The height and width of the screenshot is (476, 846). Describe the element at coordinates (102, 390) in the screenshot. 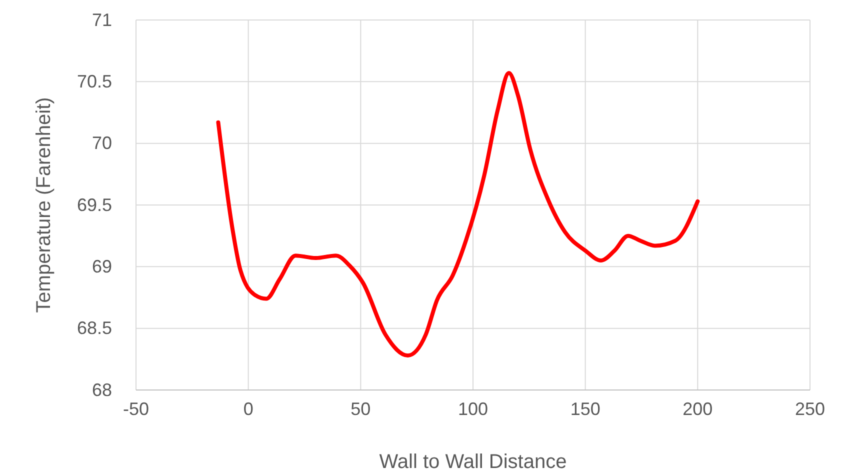

I see `y-tick-label: 68` at that location.